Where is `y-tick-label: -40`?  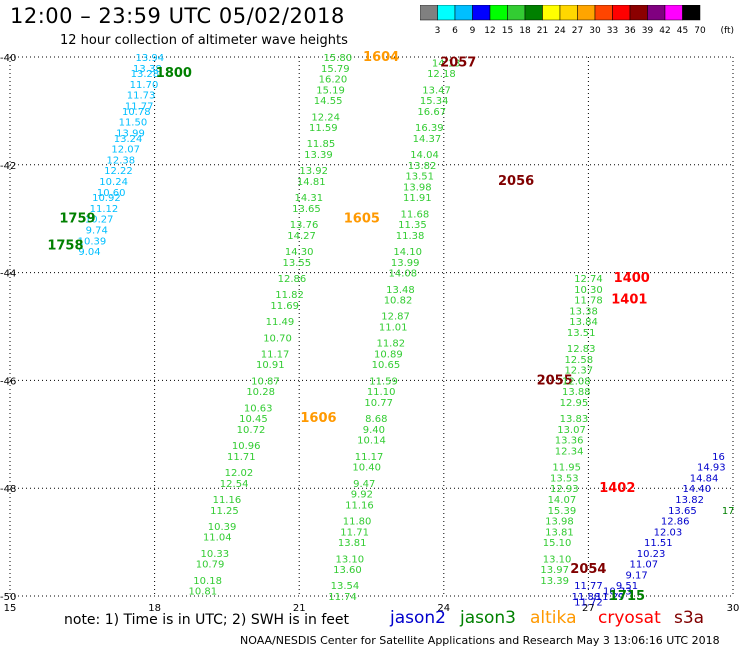
y-tick-label: -40 is located at coordinates (8, 58).